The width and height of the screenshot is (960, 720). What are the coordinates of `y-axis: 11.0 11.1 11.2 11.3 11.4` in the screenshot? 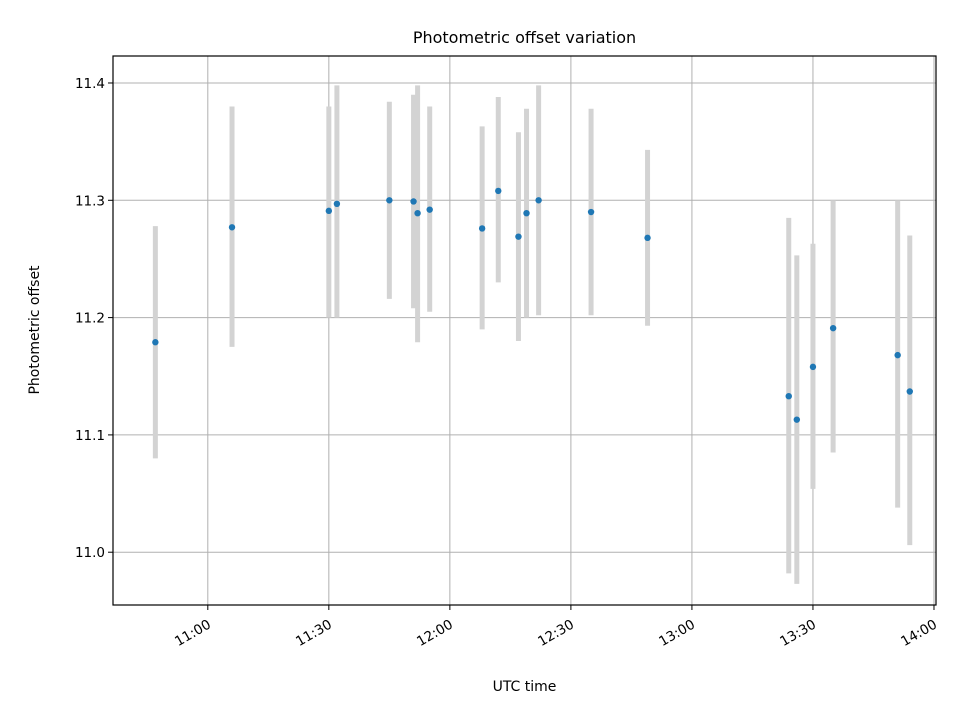 It's located at (94, 318).